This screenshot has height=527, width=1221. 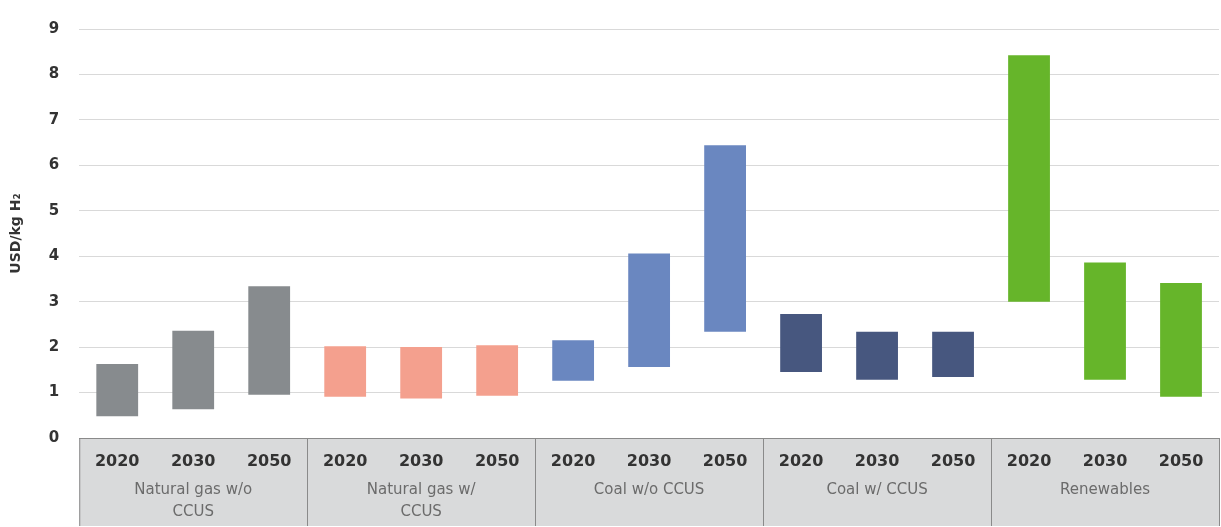 I want to click on text: Coal w/ CCUS, so click(x=877, y=488).